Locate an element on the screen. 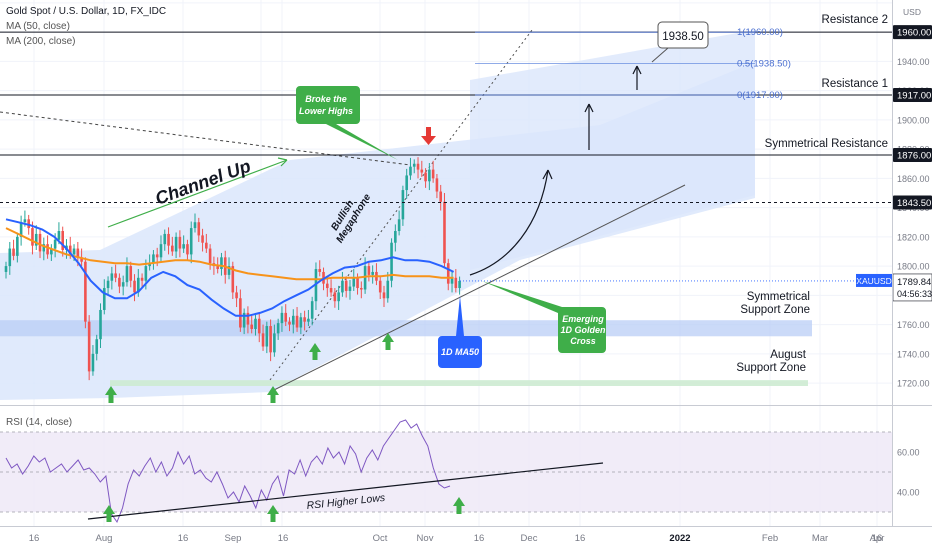 This screenshot has height=550, width=932. legend-symbol: Gold Spot / U.S. Dollar, 1D, FX_IDC is located at coordinates (86, 11).